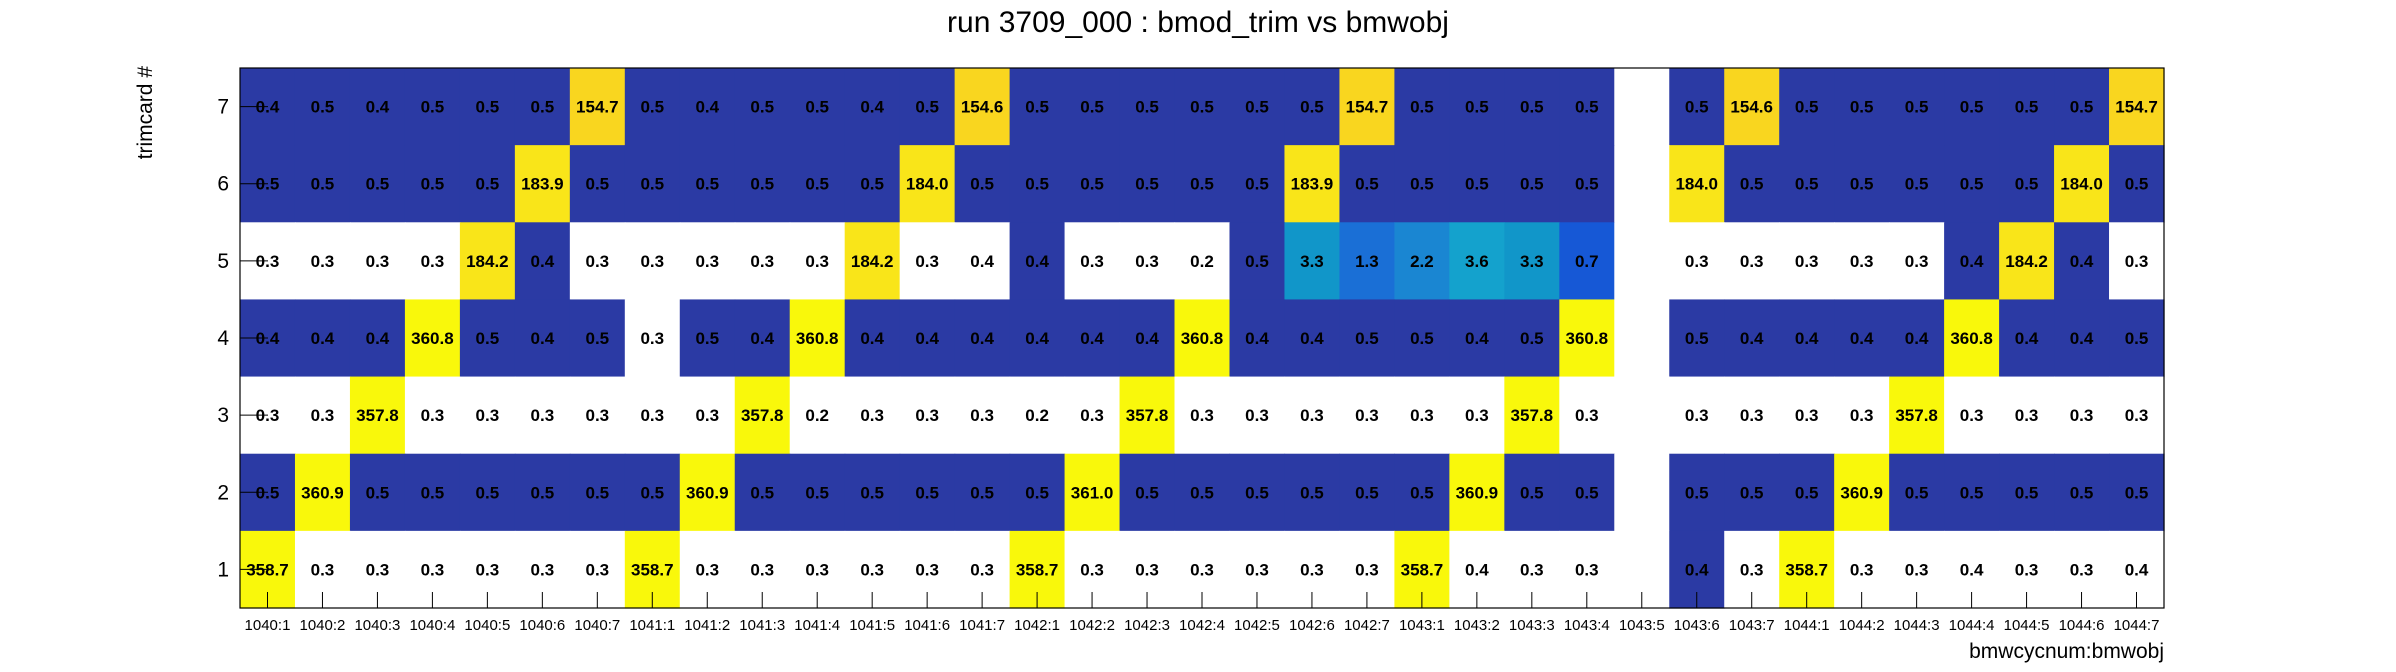 The width and height of the screenshot is (2396, 672). Describe the element at coordinates (927, 184) in the screenshot. I see `cell-value-label: 184.0` at that location.